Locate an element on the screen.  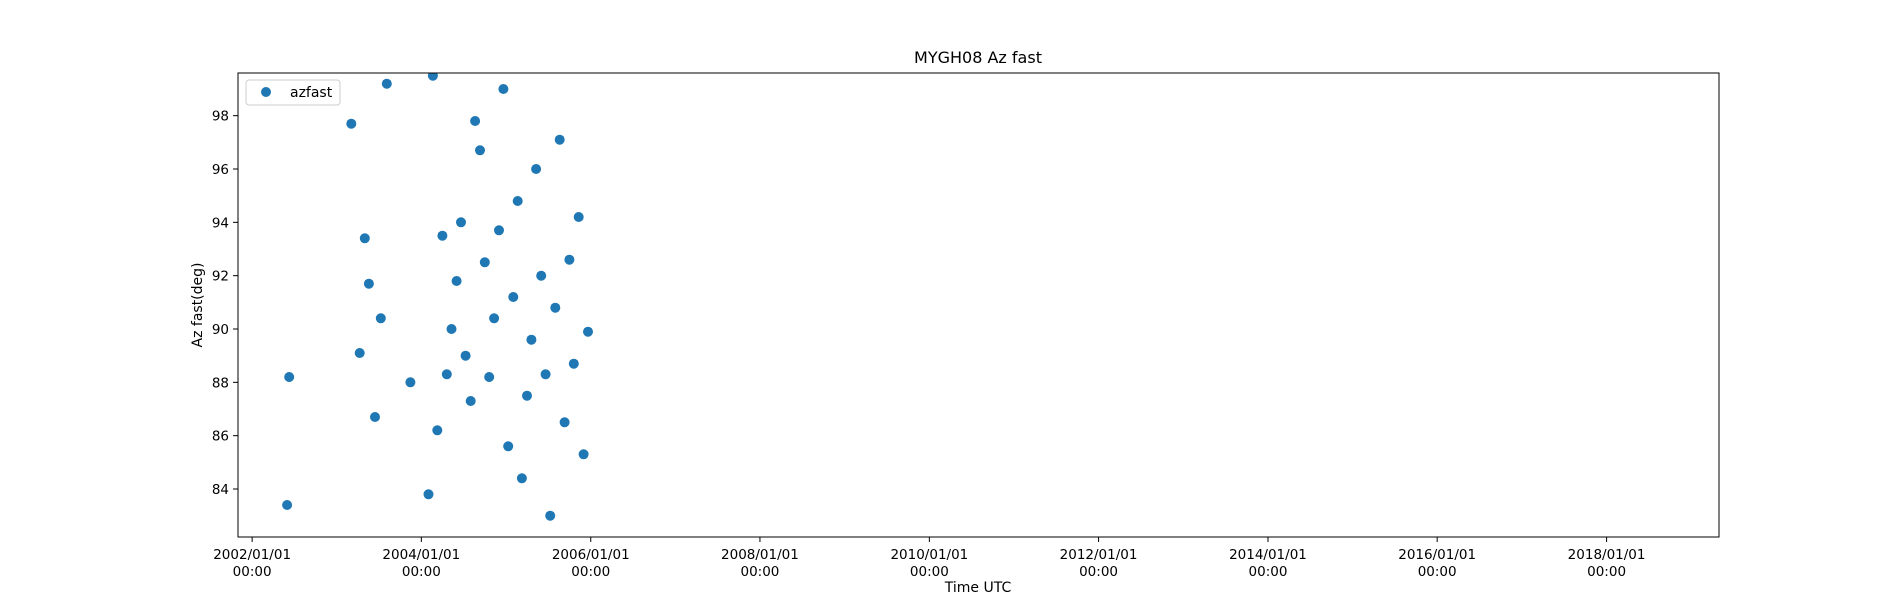
legend-label: azfast is located at coordinates (311, 93).